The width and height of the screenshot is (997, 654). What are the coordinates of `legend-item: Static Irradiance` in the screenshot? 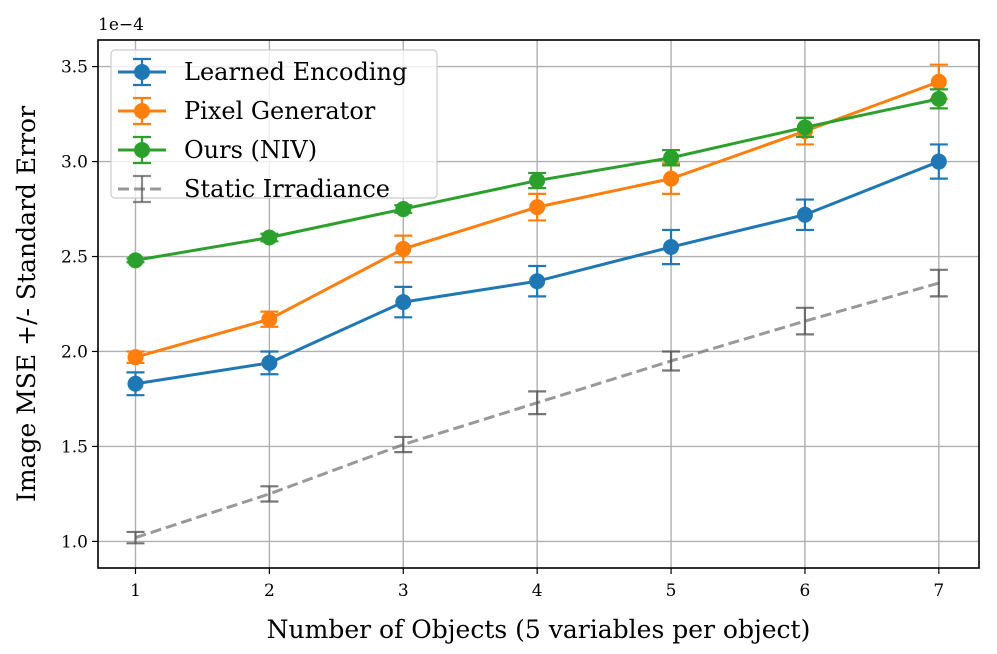 It's located at (254, 189).